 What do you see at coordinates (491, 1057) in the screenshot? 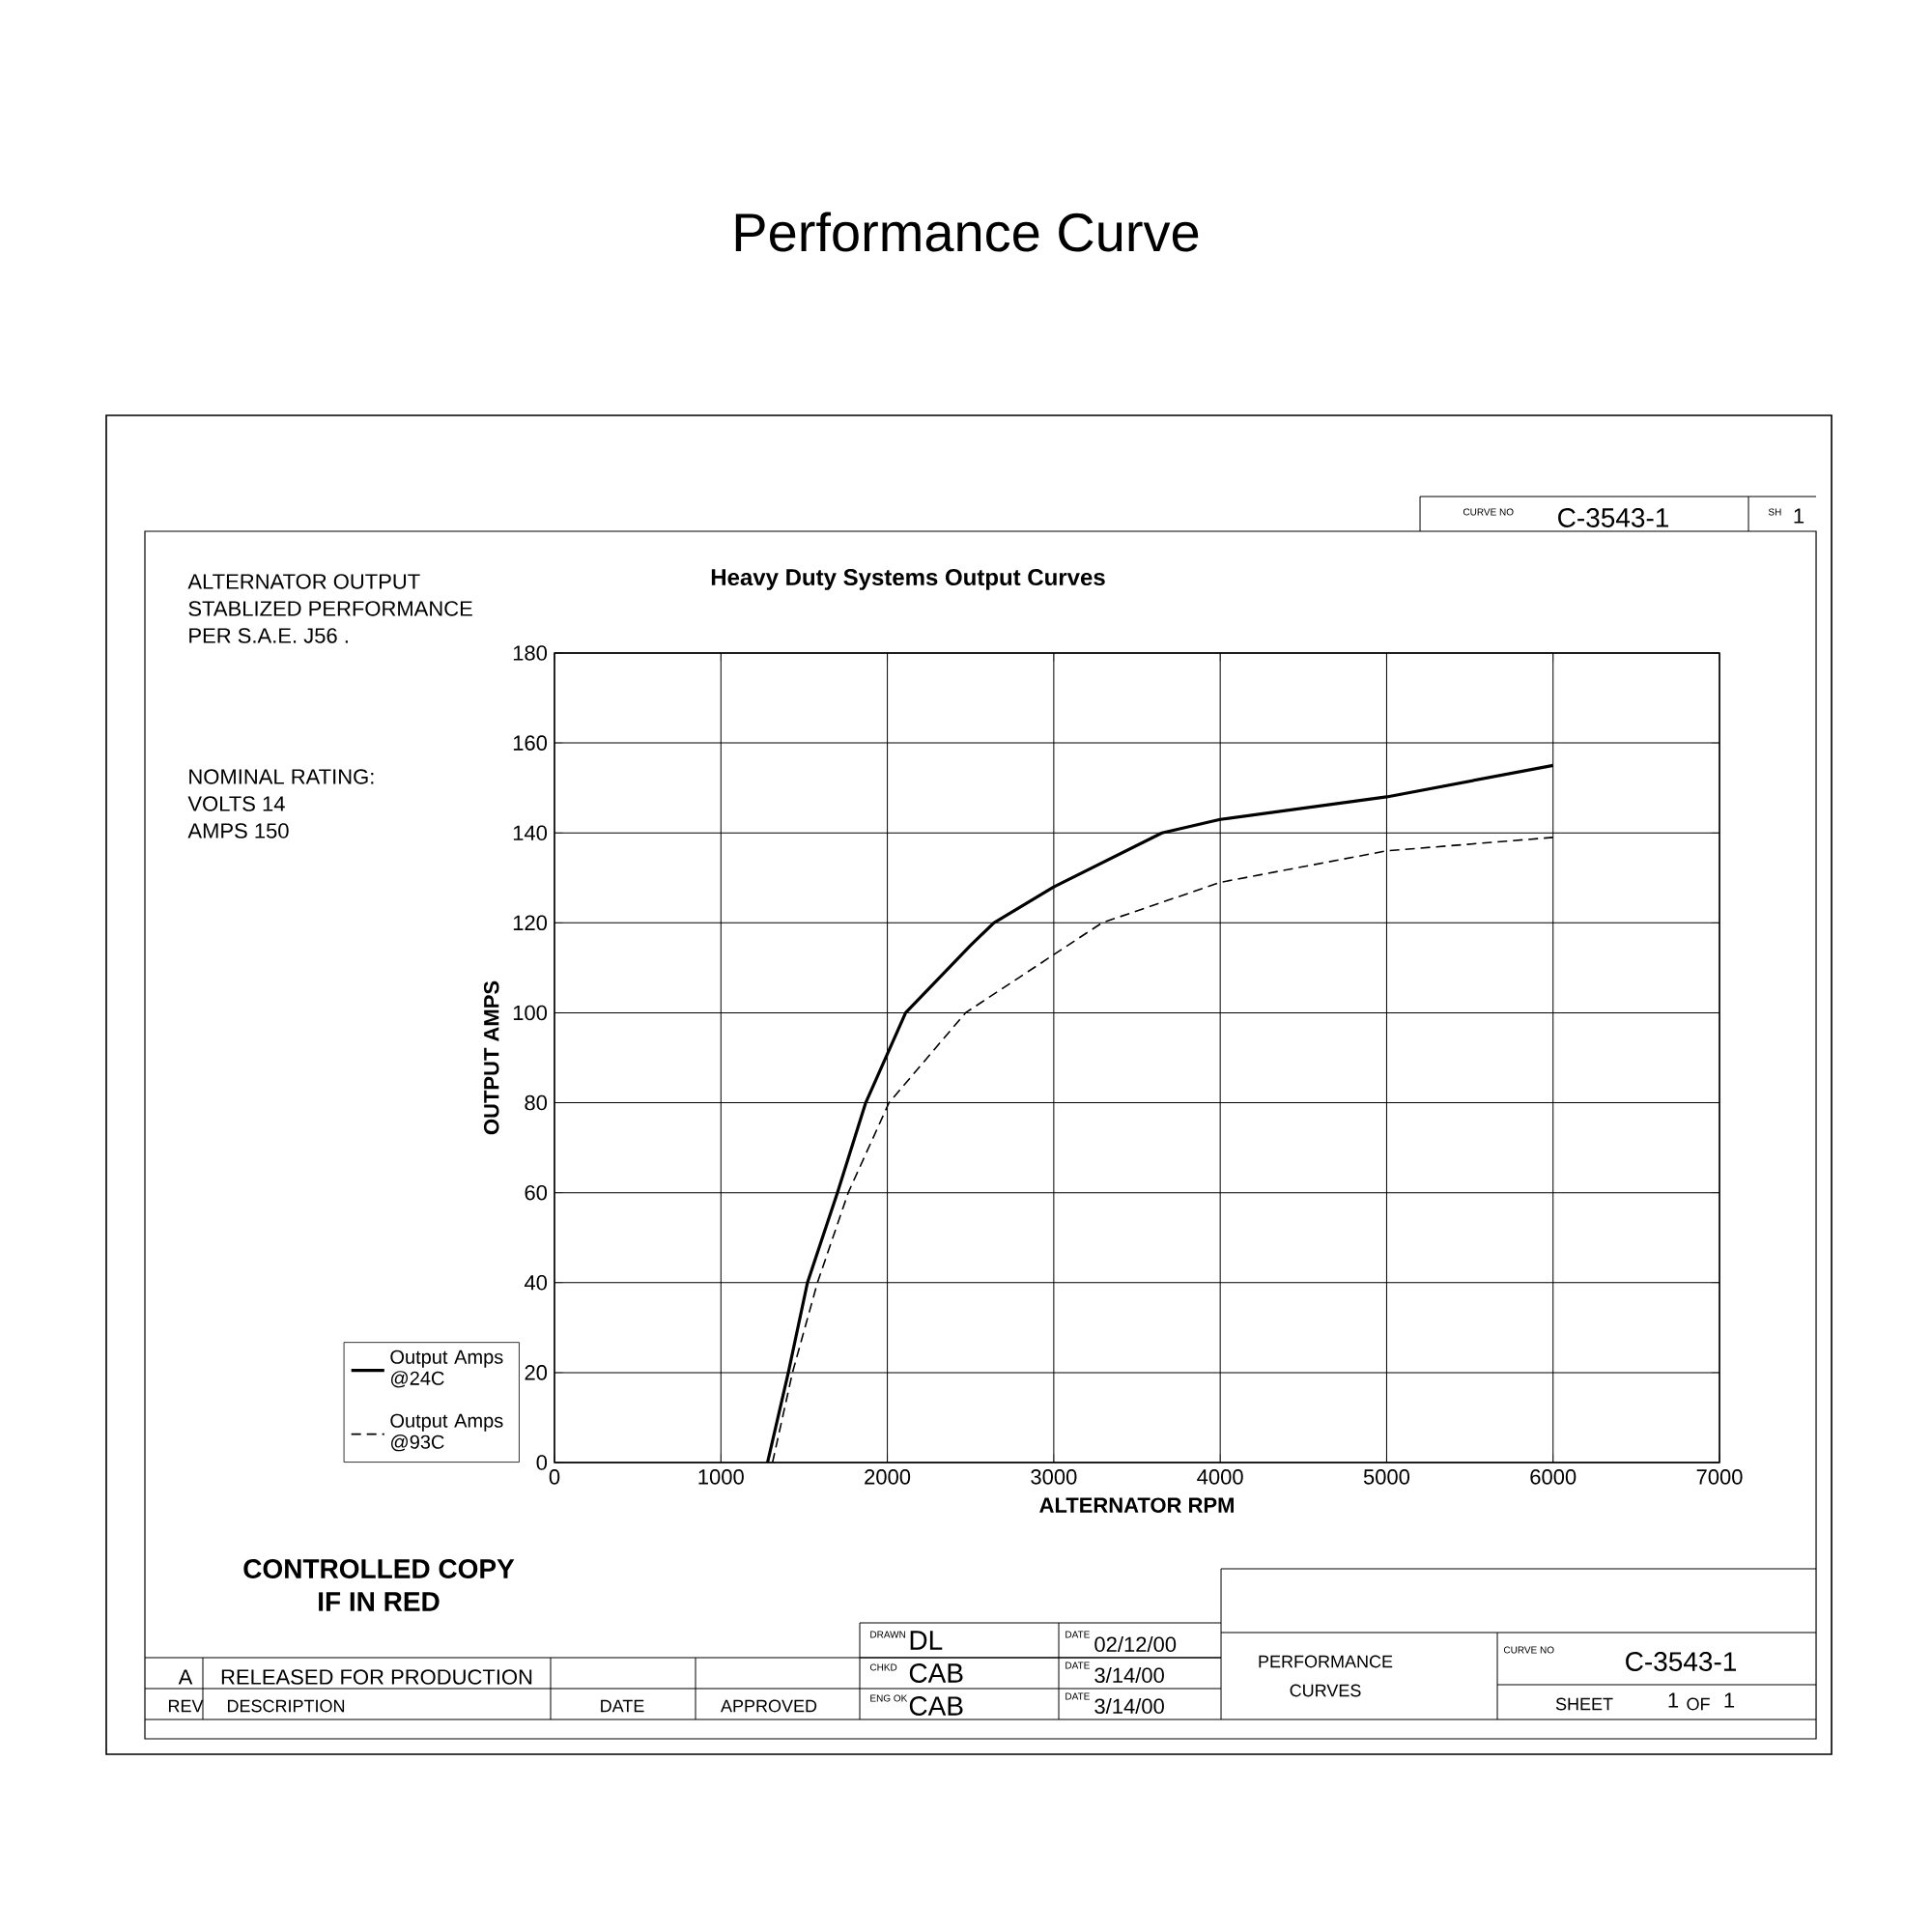
I see `y-axis-title: OUTPUT AMPS` at bounding box center [491, 1057].